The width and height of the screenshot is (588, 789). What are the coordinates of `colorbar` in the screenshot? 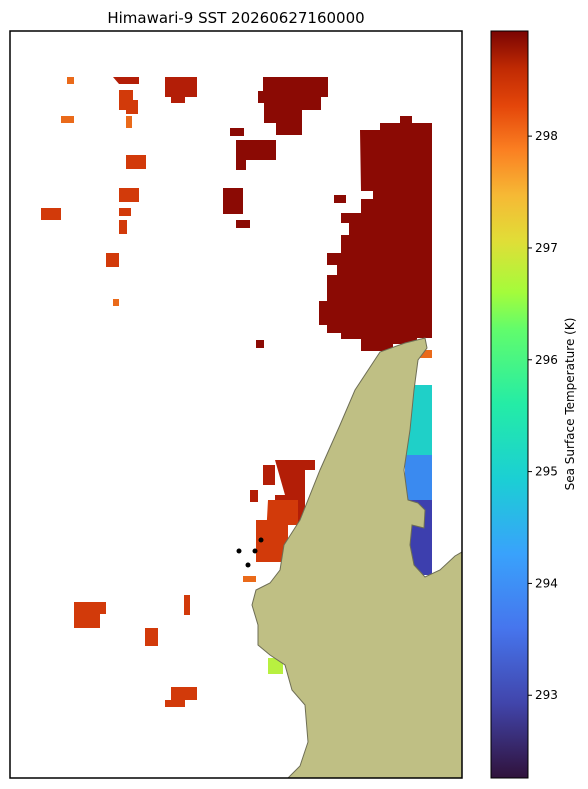 It's located at (509, 404).